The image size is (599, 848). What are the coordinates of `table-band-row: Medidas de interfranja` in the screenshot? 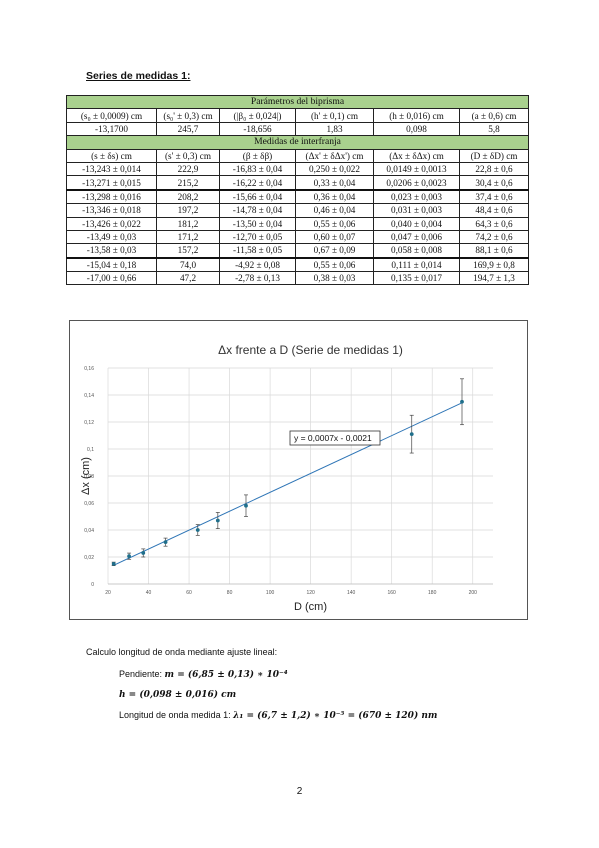 It's located at (297, 142).